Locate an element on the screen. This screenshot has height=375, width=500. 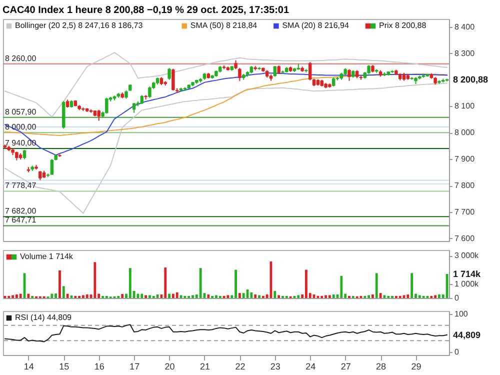
y-tick-label: 8 300 is located at coordinates (465, 53).